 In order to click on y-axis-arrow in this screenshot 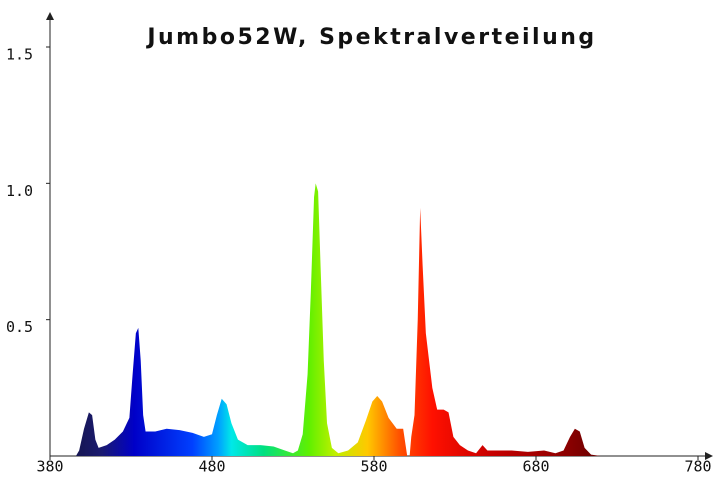, I will do `click(50, 16)`.